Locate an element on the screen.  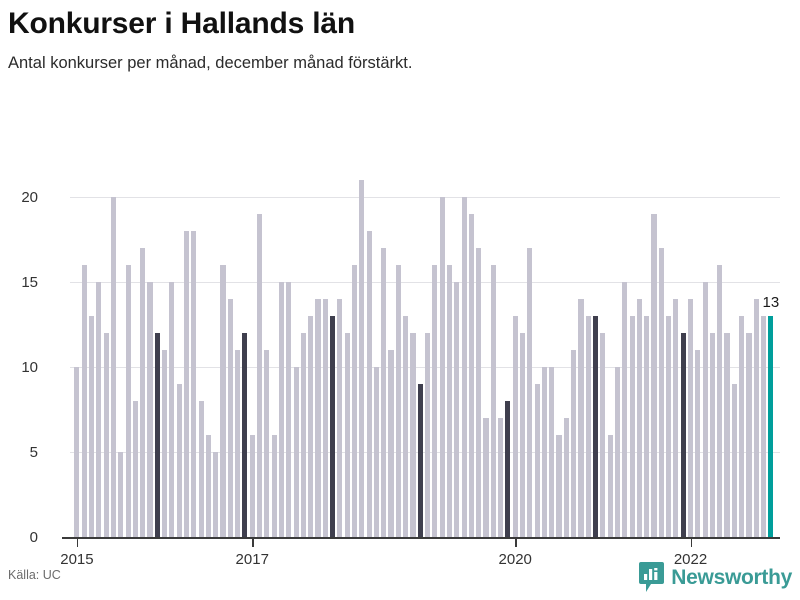
x-axis-tick-label: 2017 is located at coordinates (252, 559).